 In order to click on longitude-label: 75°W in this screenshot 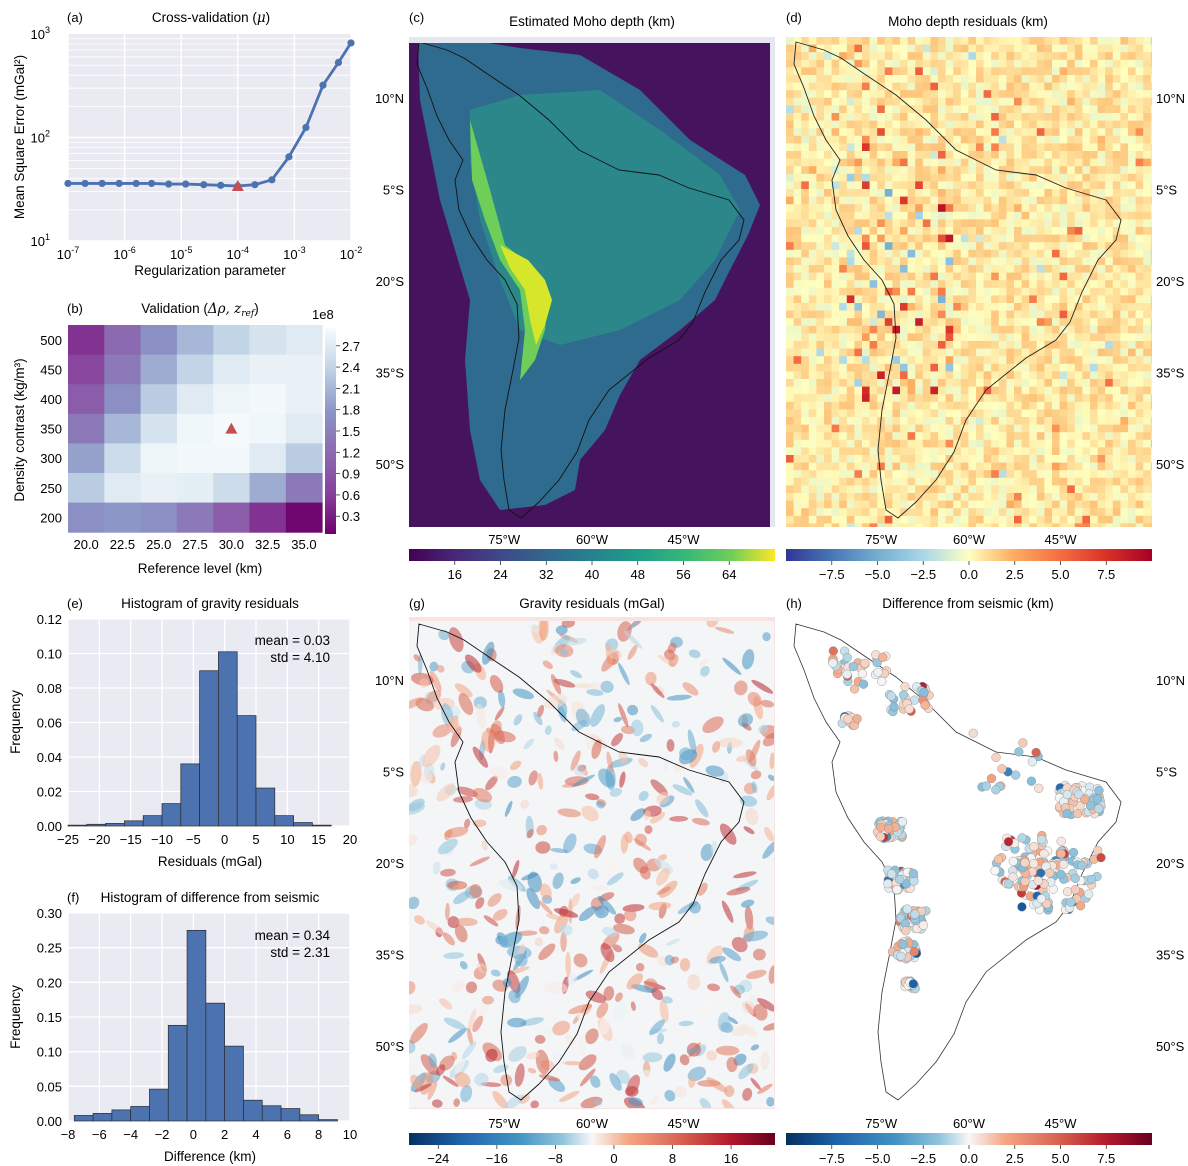, I will do `click(504, 539)`.